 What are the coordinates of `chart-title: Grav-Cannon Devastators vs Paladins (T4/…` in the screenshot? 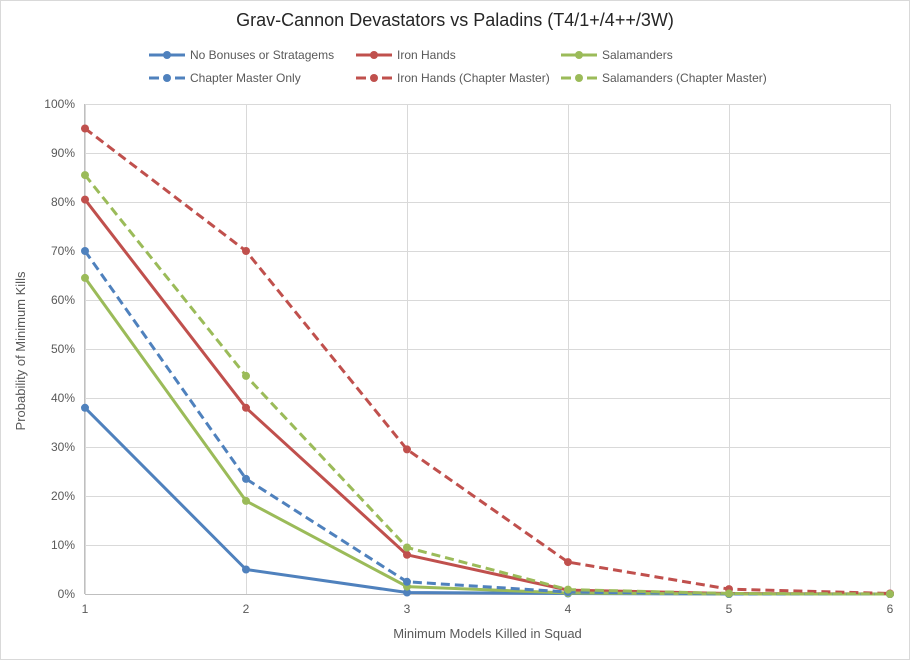 It's located at (455, 20).